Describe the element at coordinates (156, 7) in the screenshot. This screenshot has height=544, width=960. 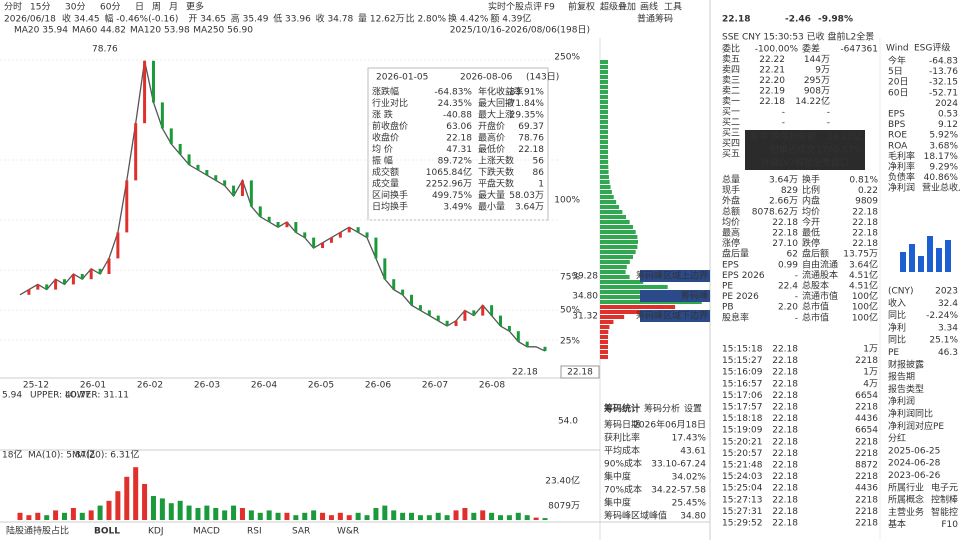
I see `period-tab: 周` at that location.